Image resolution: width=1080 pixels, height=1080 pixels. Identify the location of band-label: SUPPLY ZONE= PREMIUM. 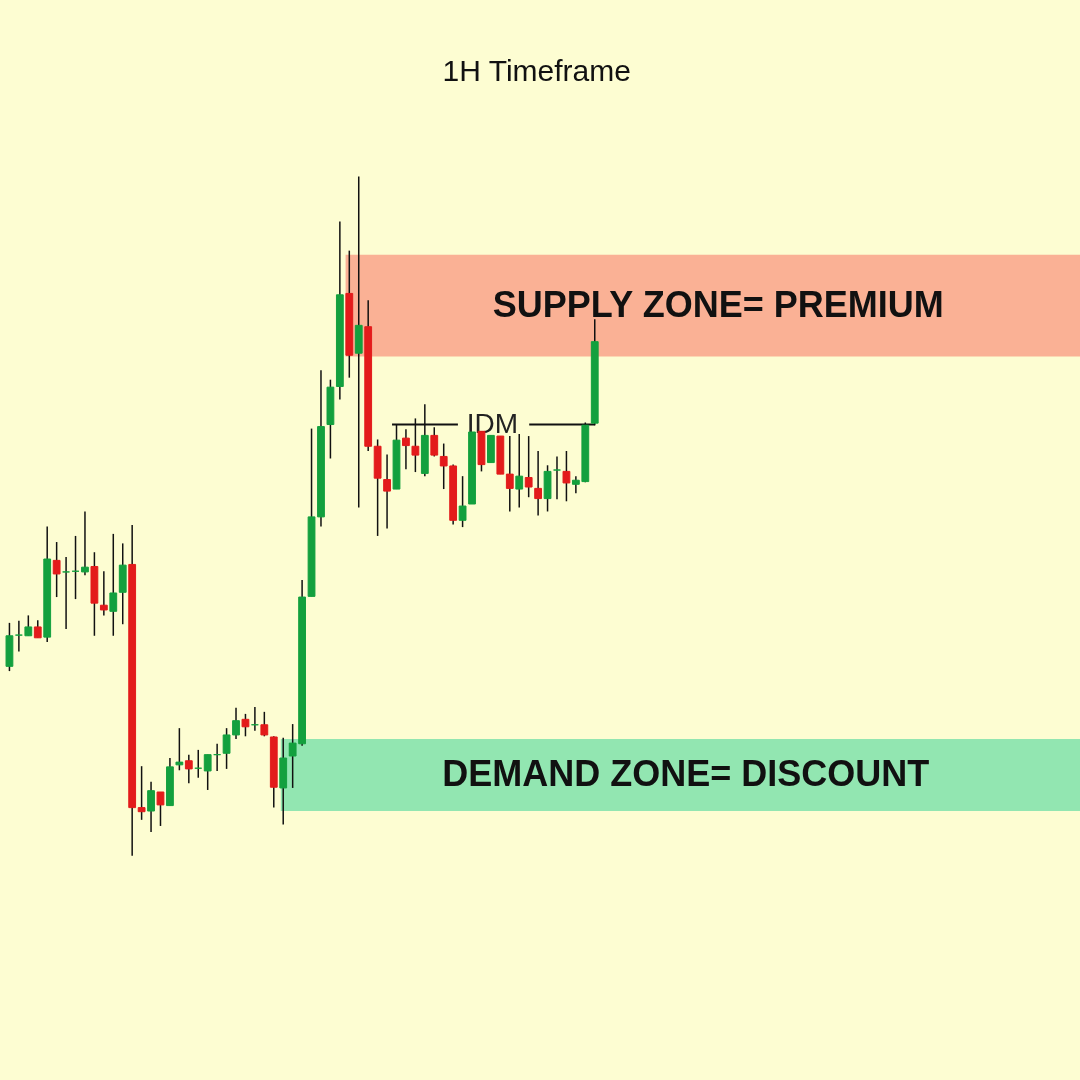
(718, 304).